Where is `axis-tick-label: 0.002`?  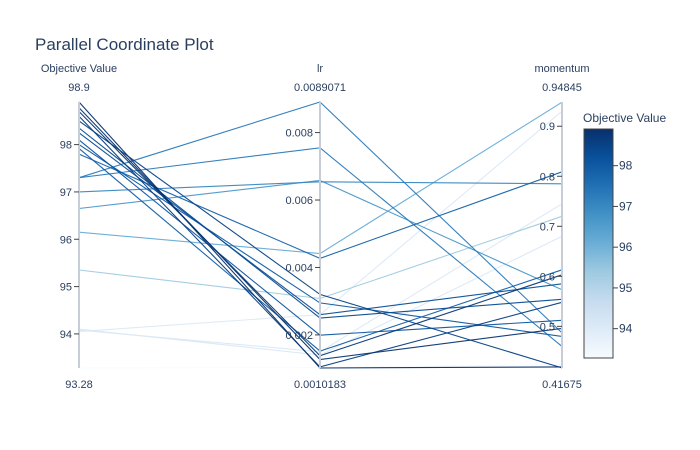
axis-tick-label: 0.002 is located at coordinates (299, 336).